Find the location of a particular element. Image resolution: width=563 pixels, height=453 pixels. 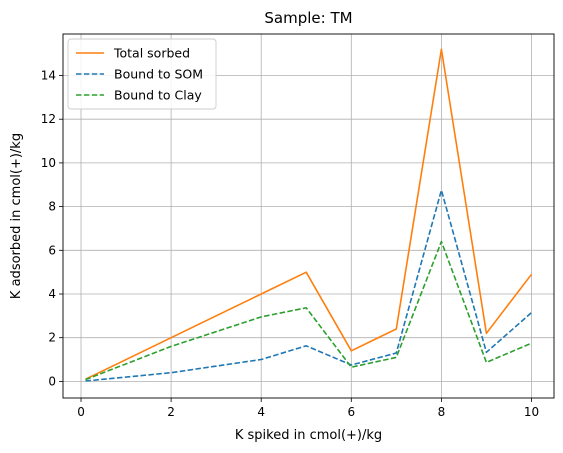

chart-title: Sample: TM is located at coordinates (308, 18).